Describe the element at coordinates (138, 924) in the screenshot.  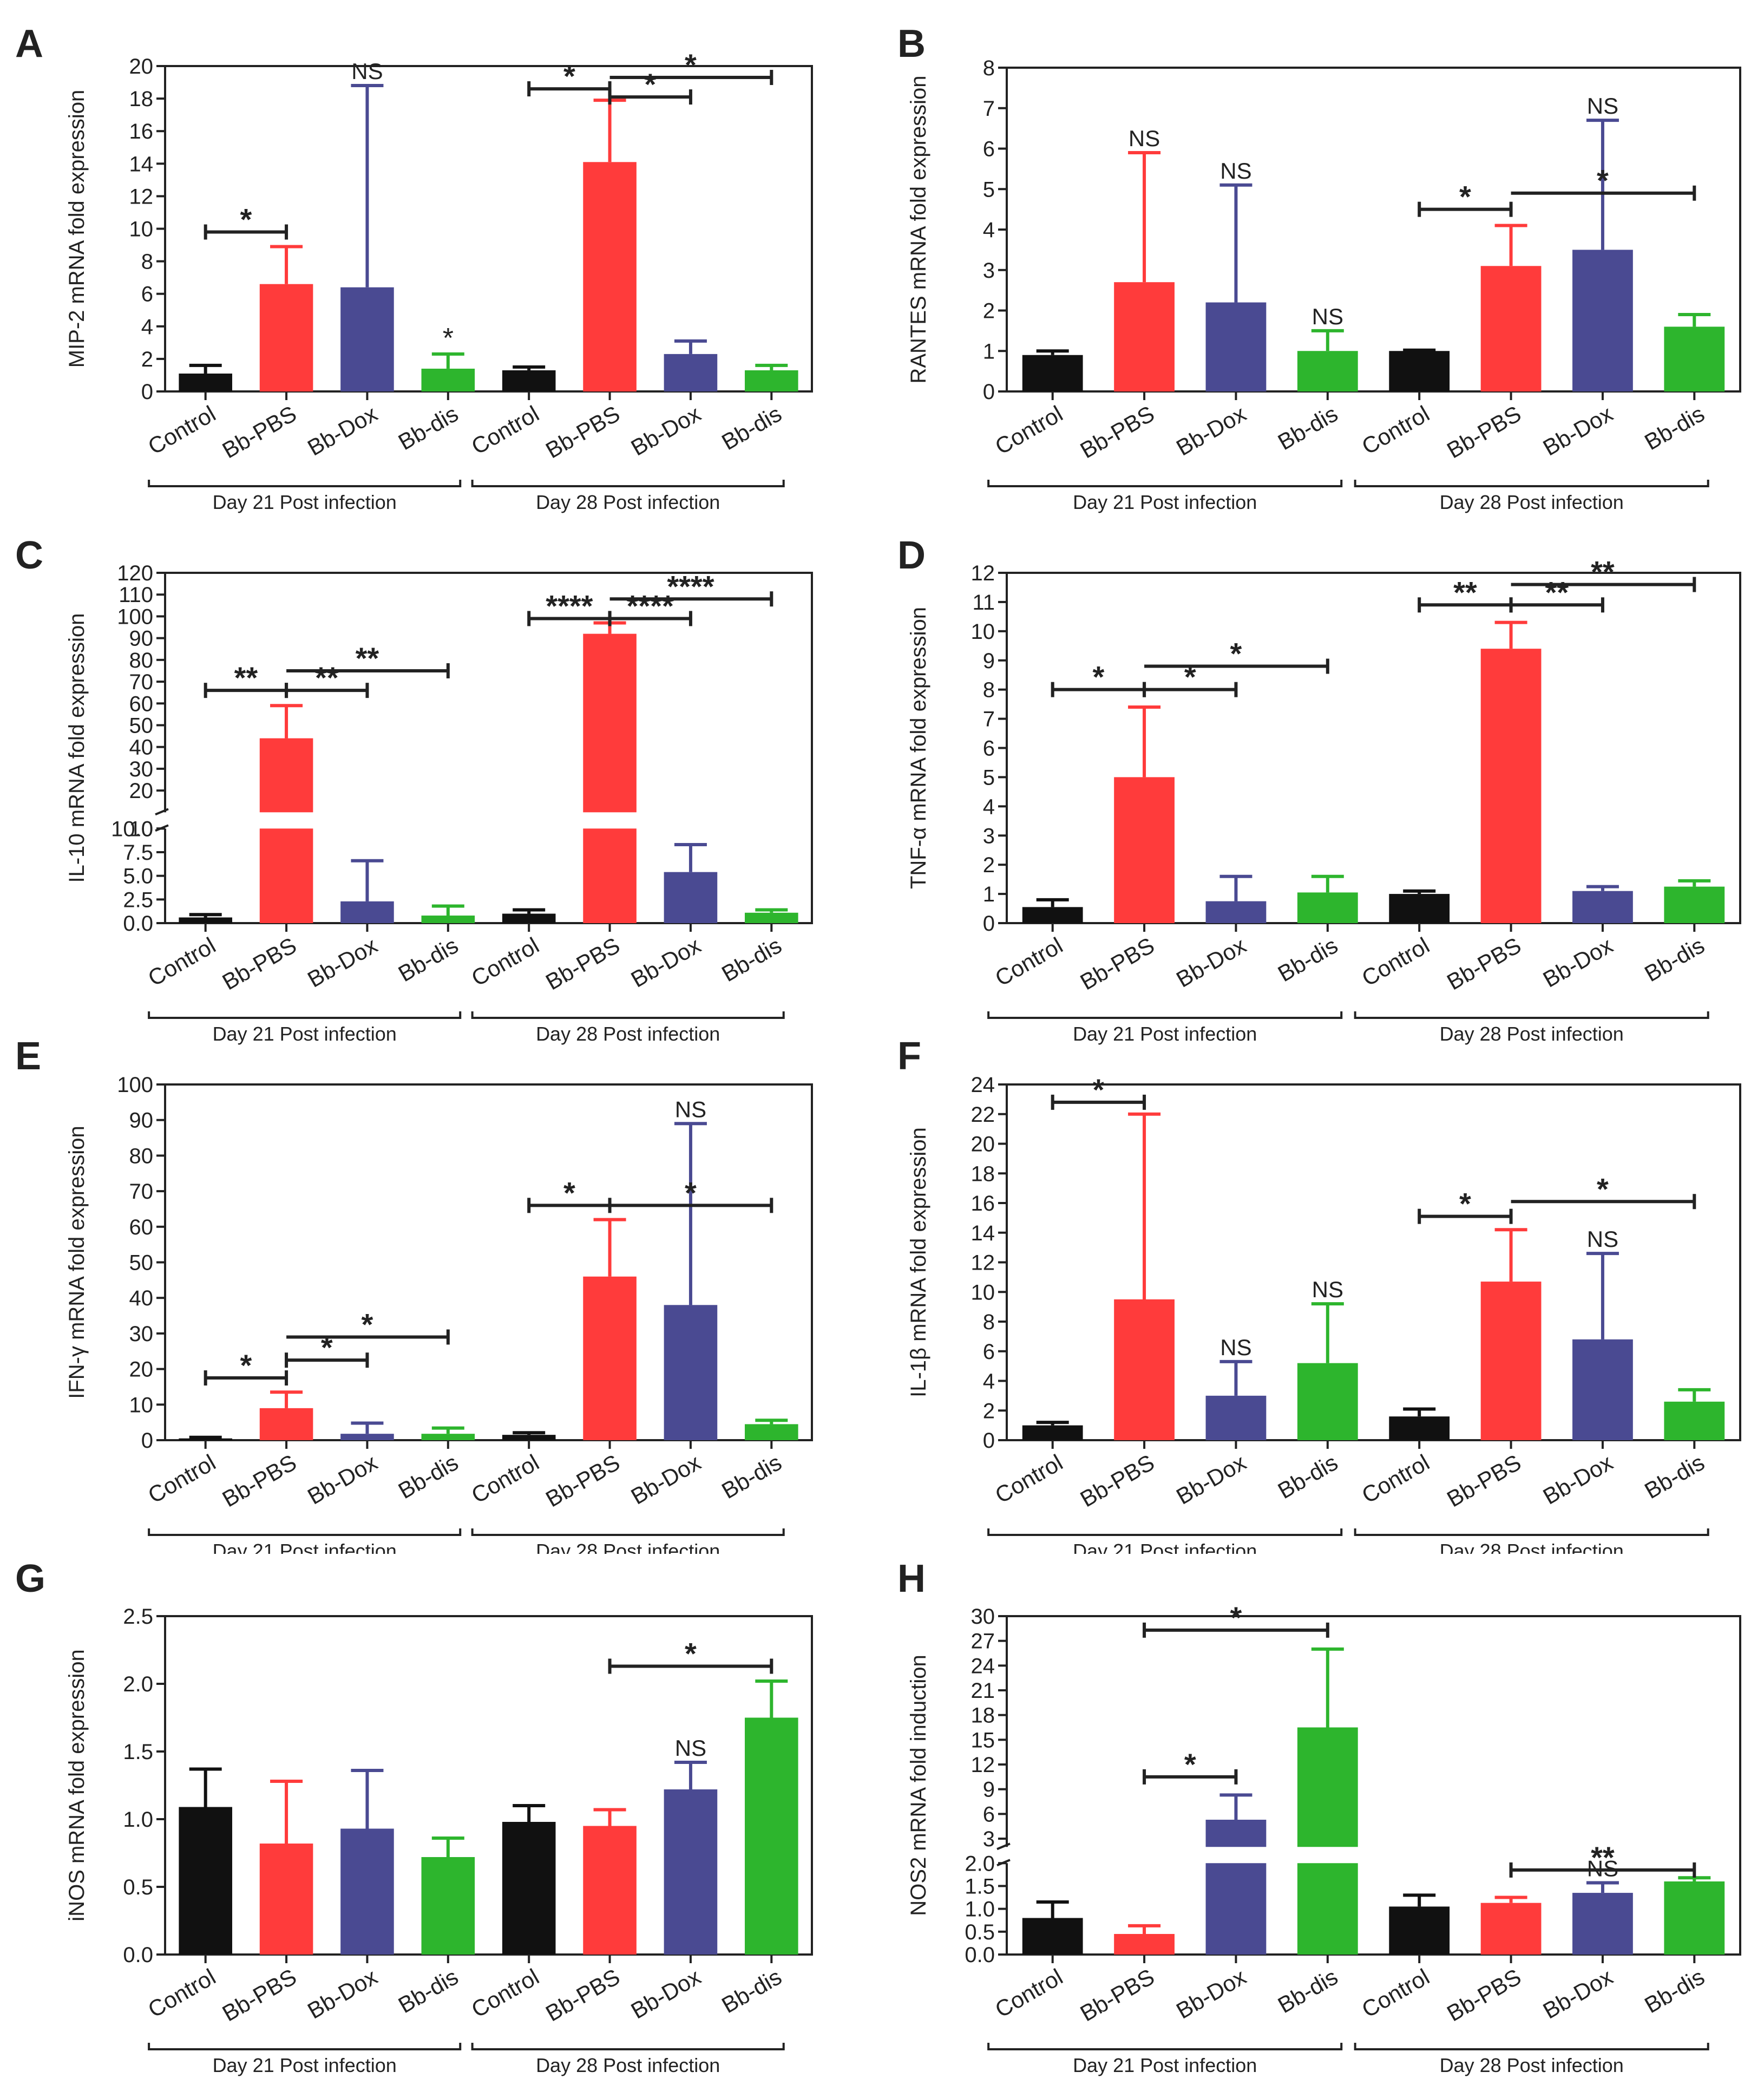
I see `y-tick-label: 0.0` at that location.